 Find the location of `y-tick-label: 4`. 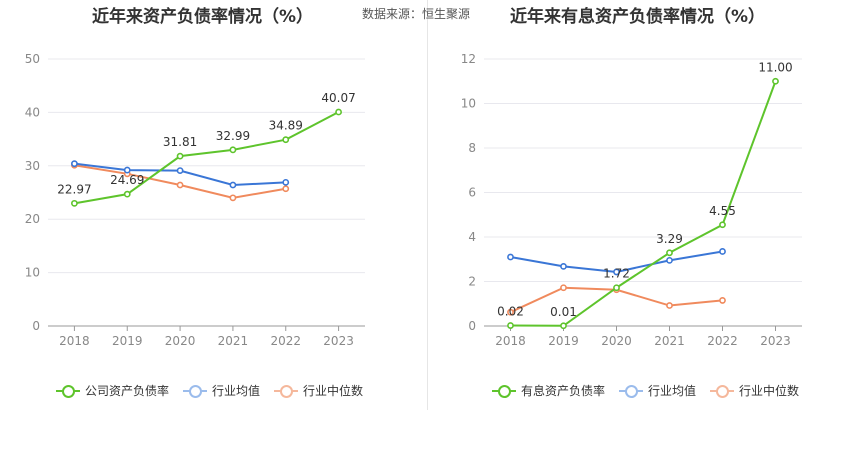

y-tick-label: 4 is located at coordinates (472, 237).